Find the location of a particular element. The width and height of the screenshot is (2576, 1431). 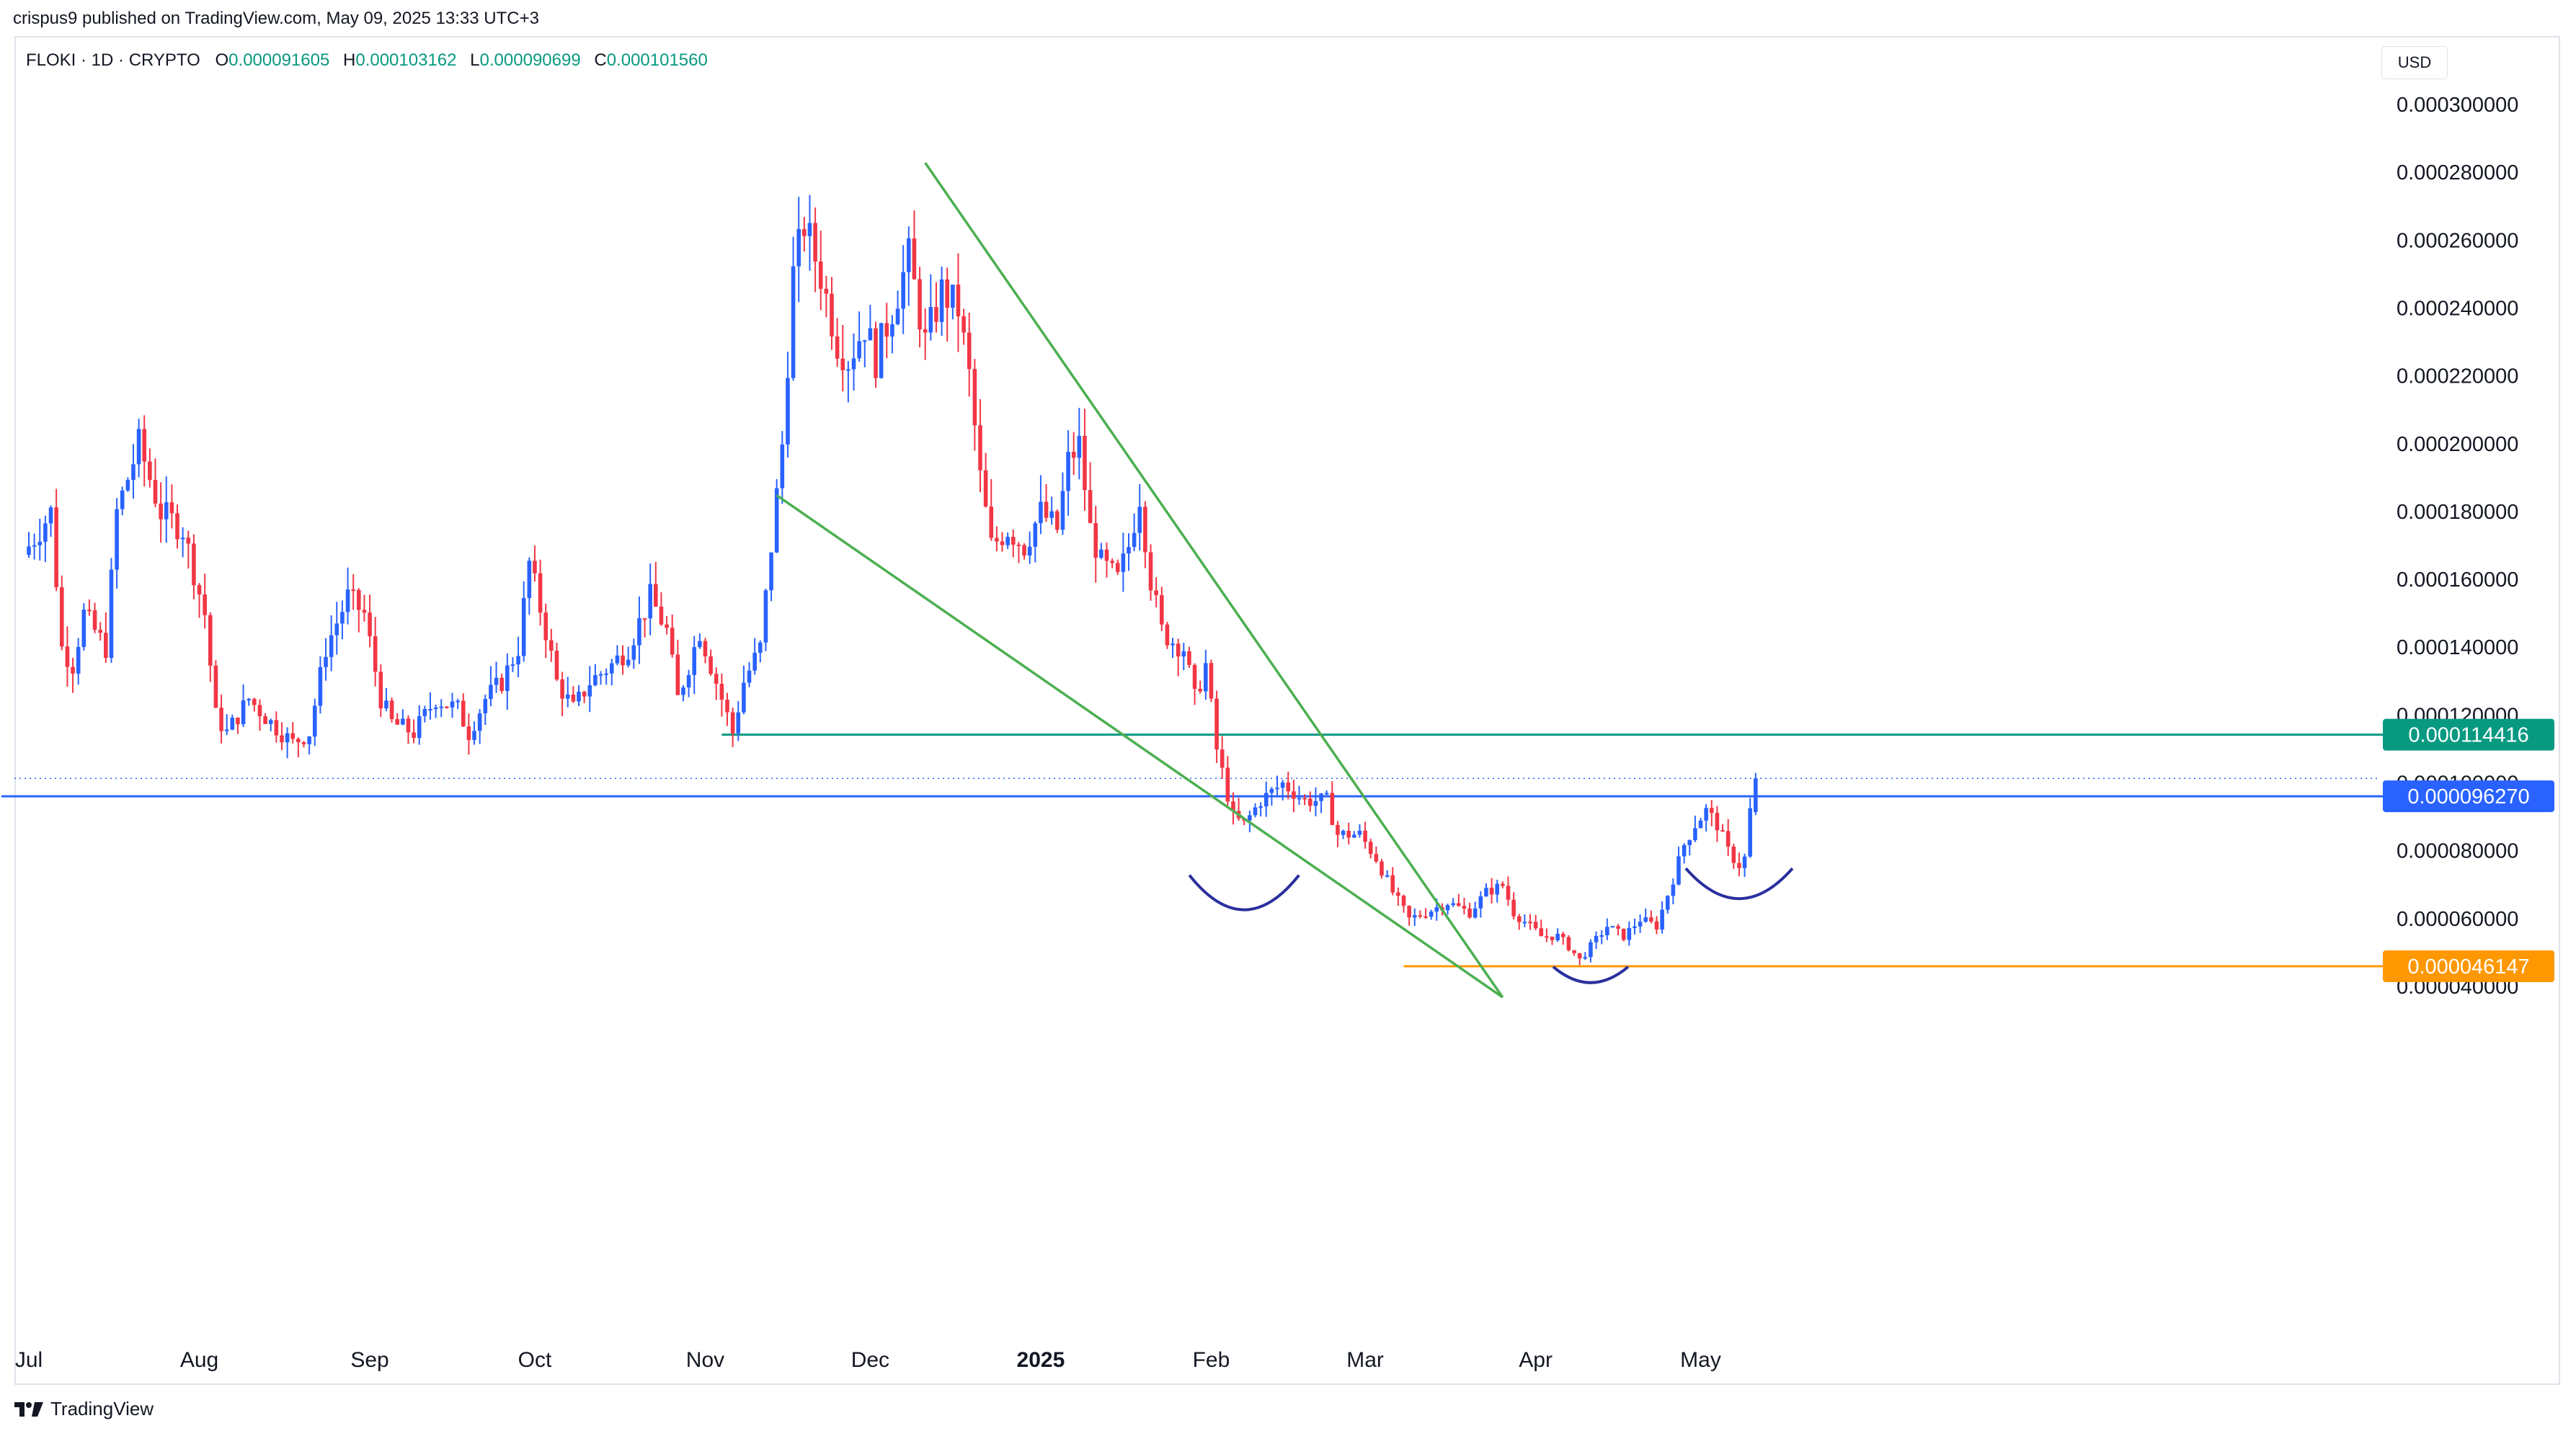

time-axis-label: Apr is located at coordinates (1536, 1360).